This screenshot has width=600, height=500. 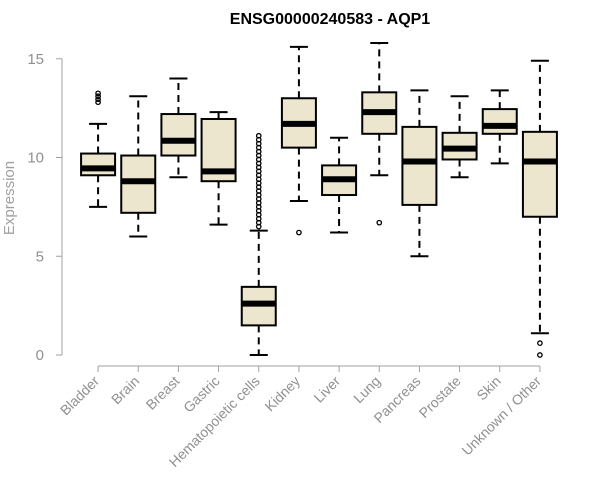 I want to click on y-tick-label: 10, so click(x=35, y=158).